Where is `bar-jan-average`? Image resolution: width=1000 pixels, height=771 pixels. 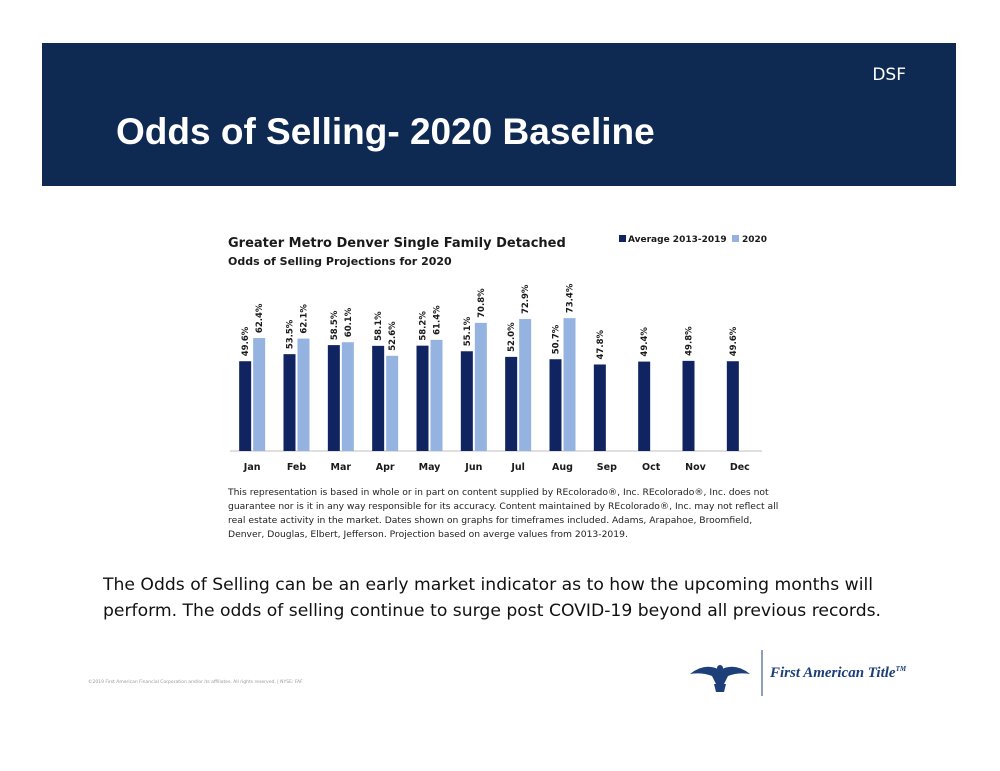 bar-jan-average is located at coordinates (245, 406).